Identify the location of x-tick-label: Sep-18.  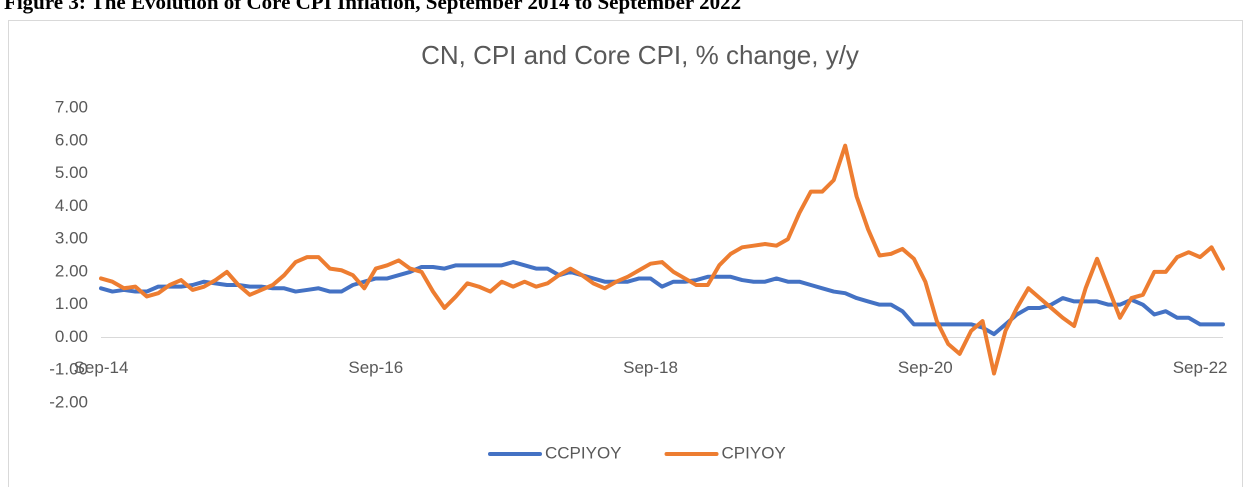
(650, 367).